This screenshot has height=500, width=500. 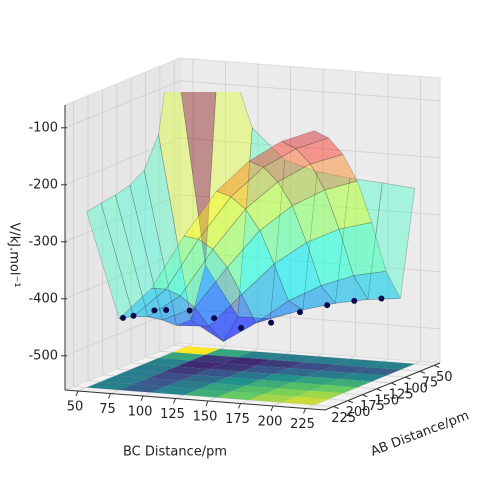 I want to click on z-tick-label: -400, so click(x=43, y=298).